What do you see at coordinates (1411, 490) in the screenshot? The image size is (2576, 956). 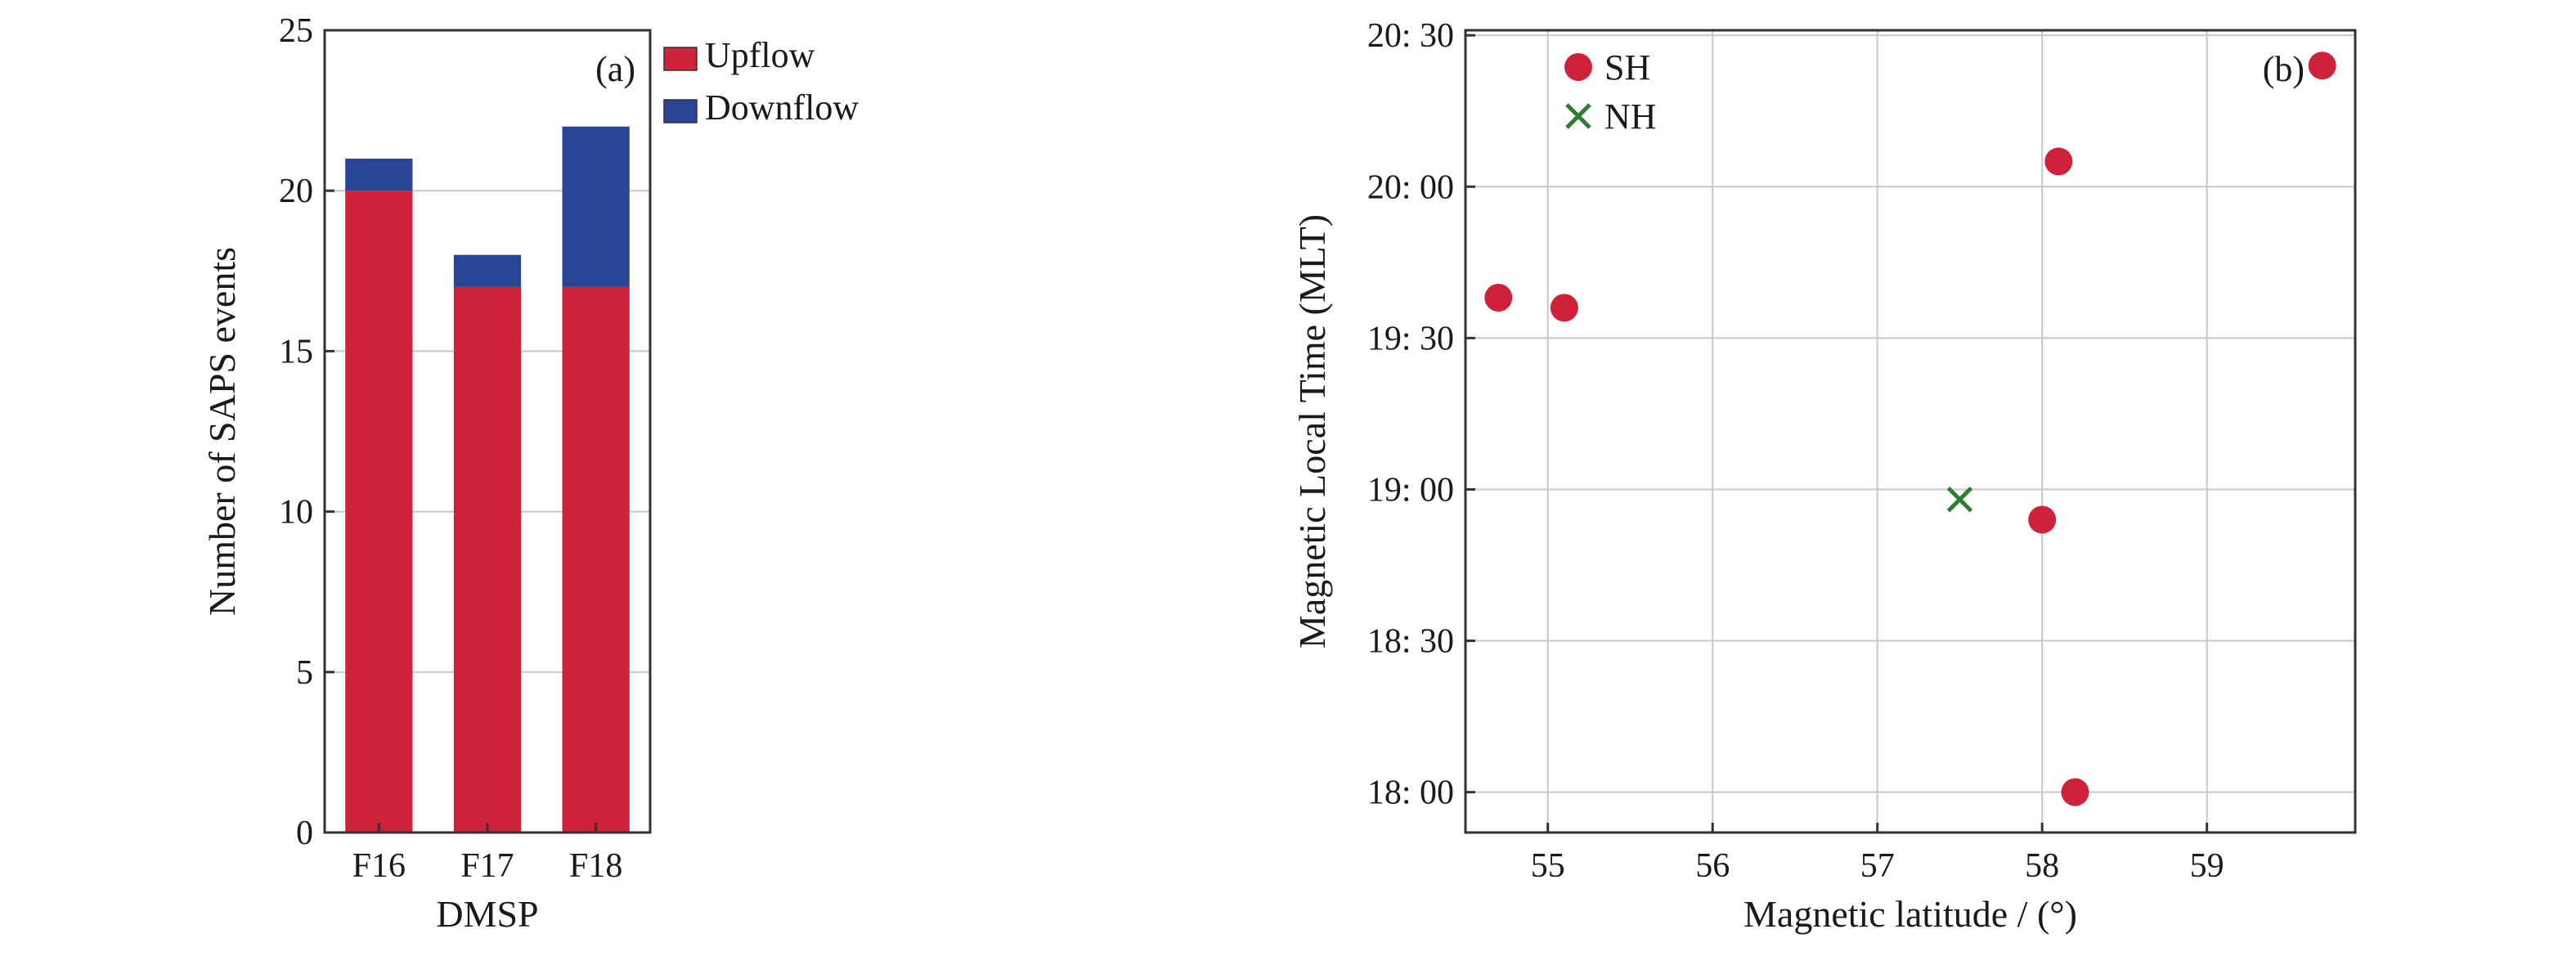 I see `panel-b-y-tick-label: 19: 00` at bounding box center [1411, 490].